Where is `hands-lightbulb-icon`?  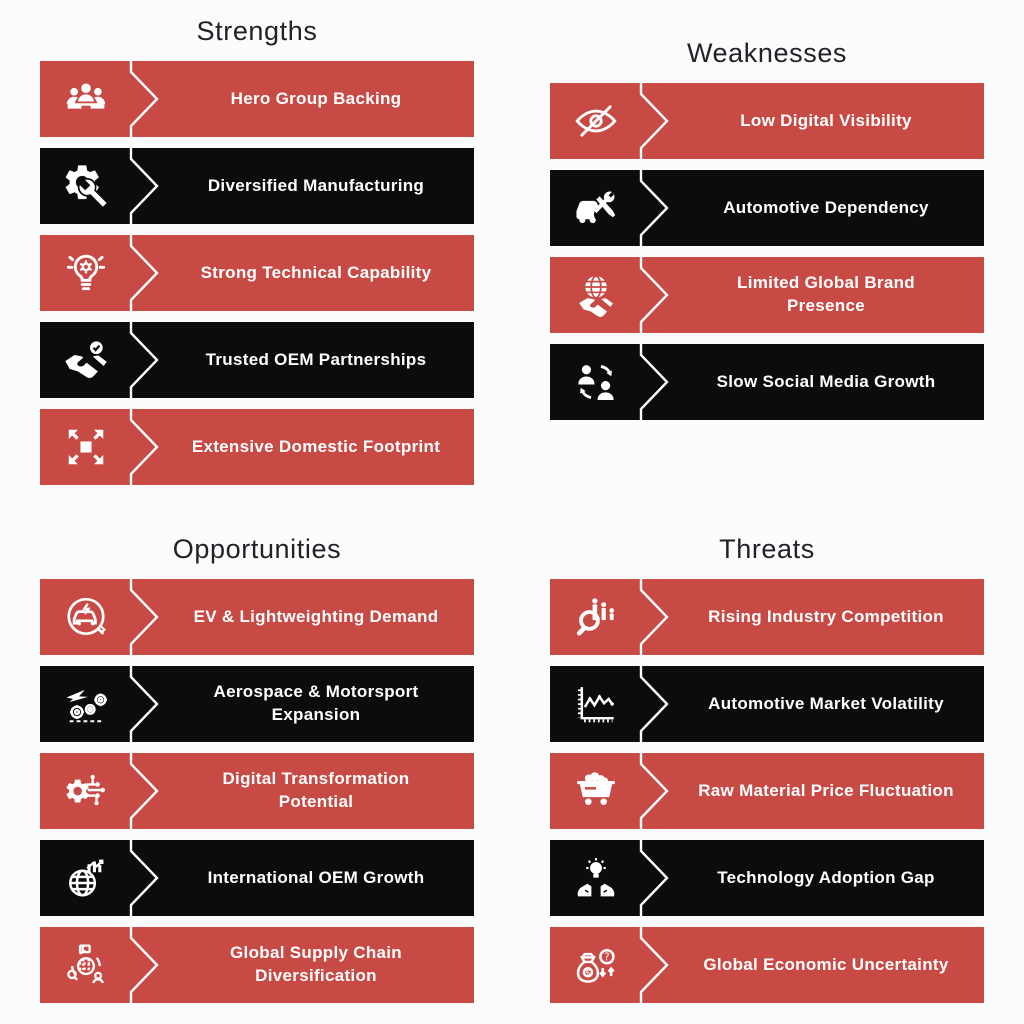 hands-lightbulb-icon is located at coordinates (596, 878).